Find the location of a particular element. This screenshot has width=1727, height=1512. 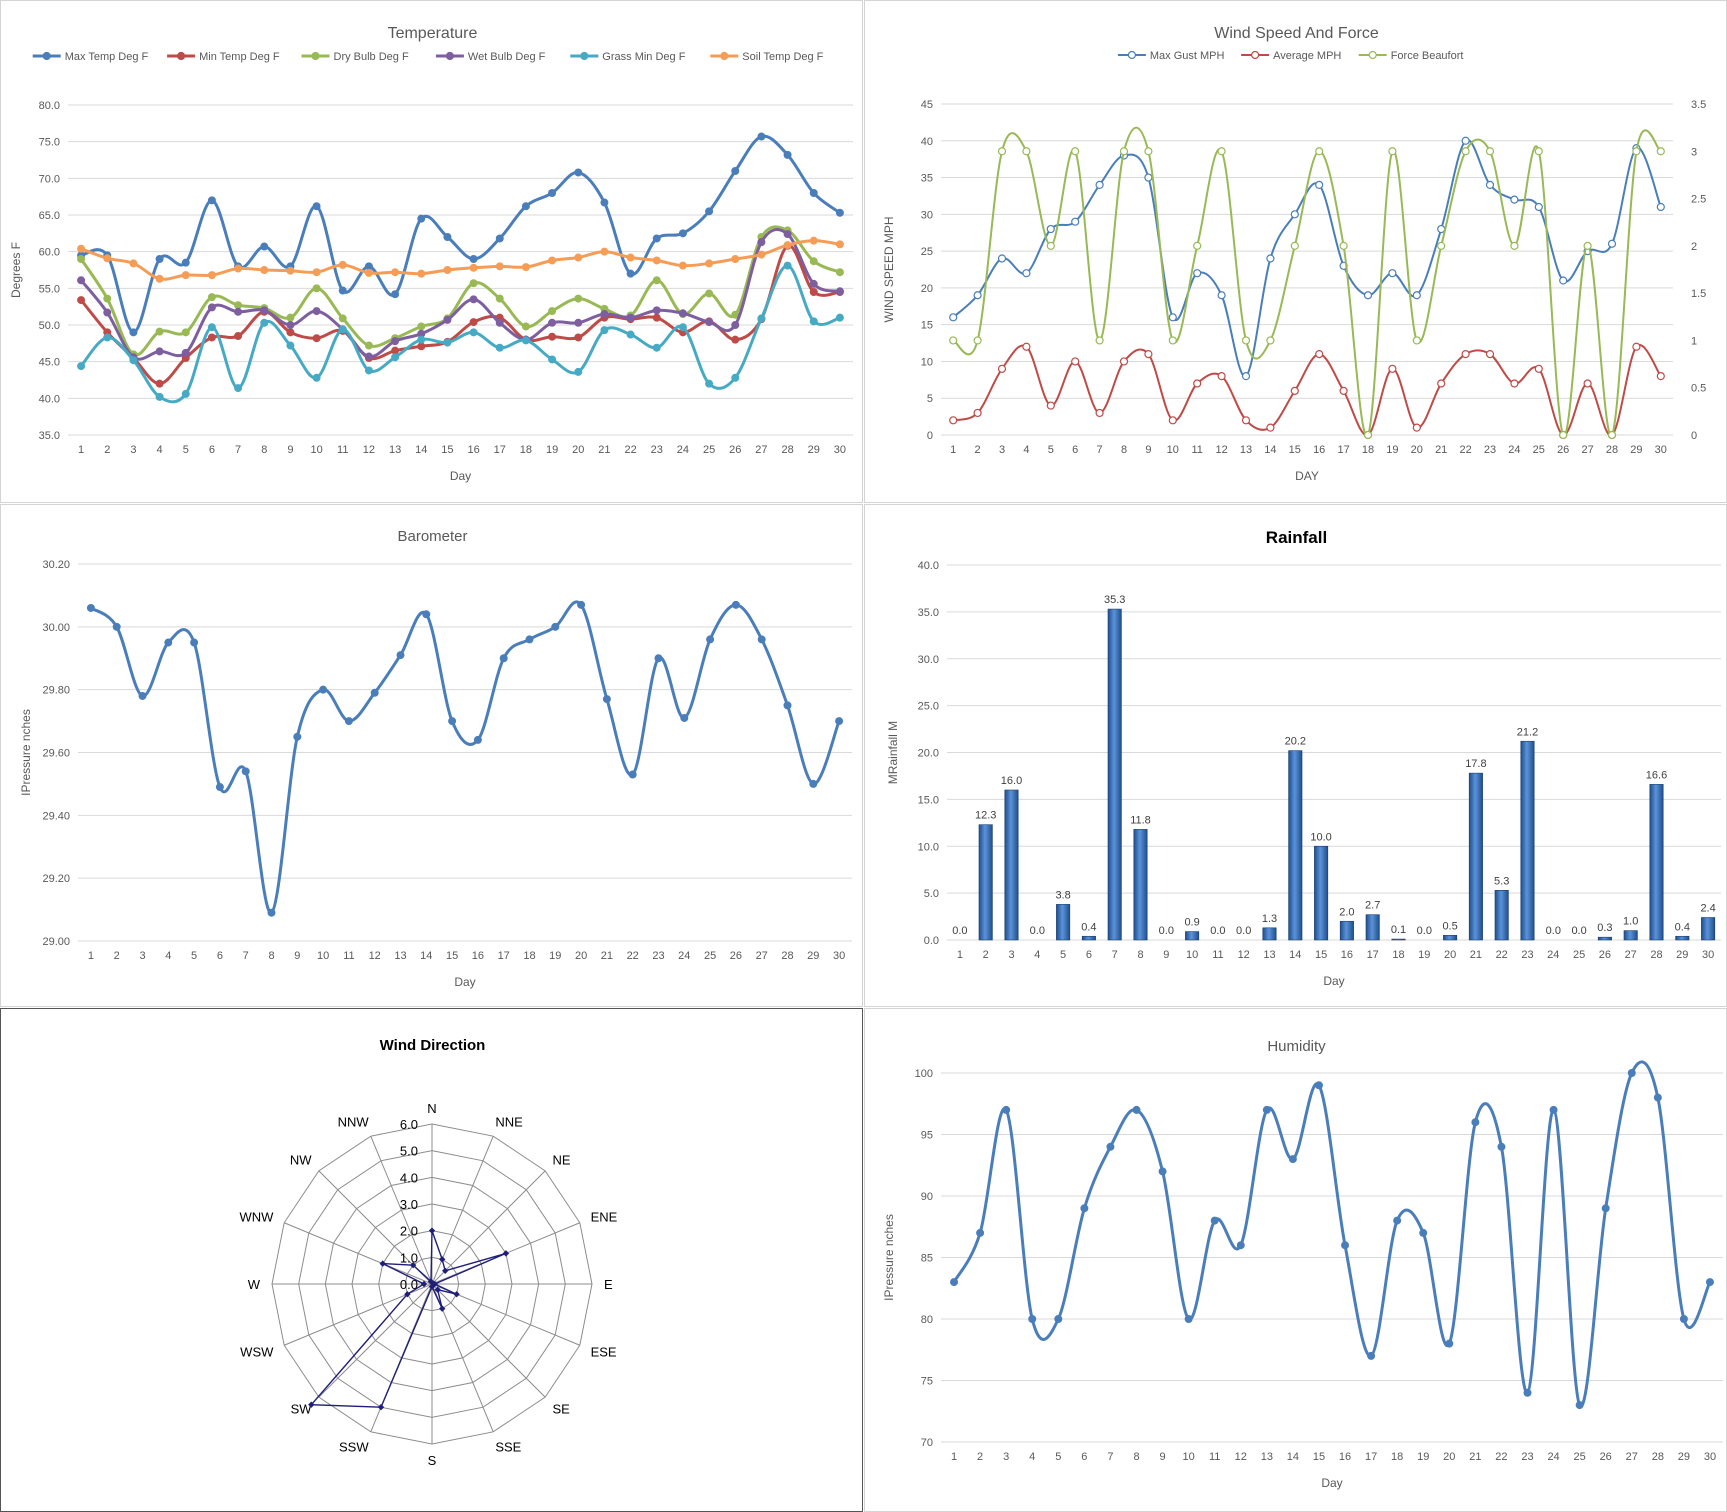

x-tick-label: 2 is located at coordinates (107, 450).